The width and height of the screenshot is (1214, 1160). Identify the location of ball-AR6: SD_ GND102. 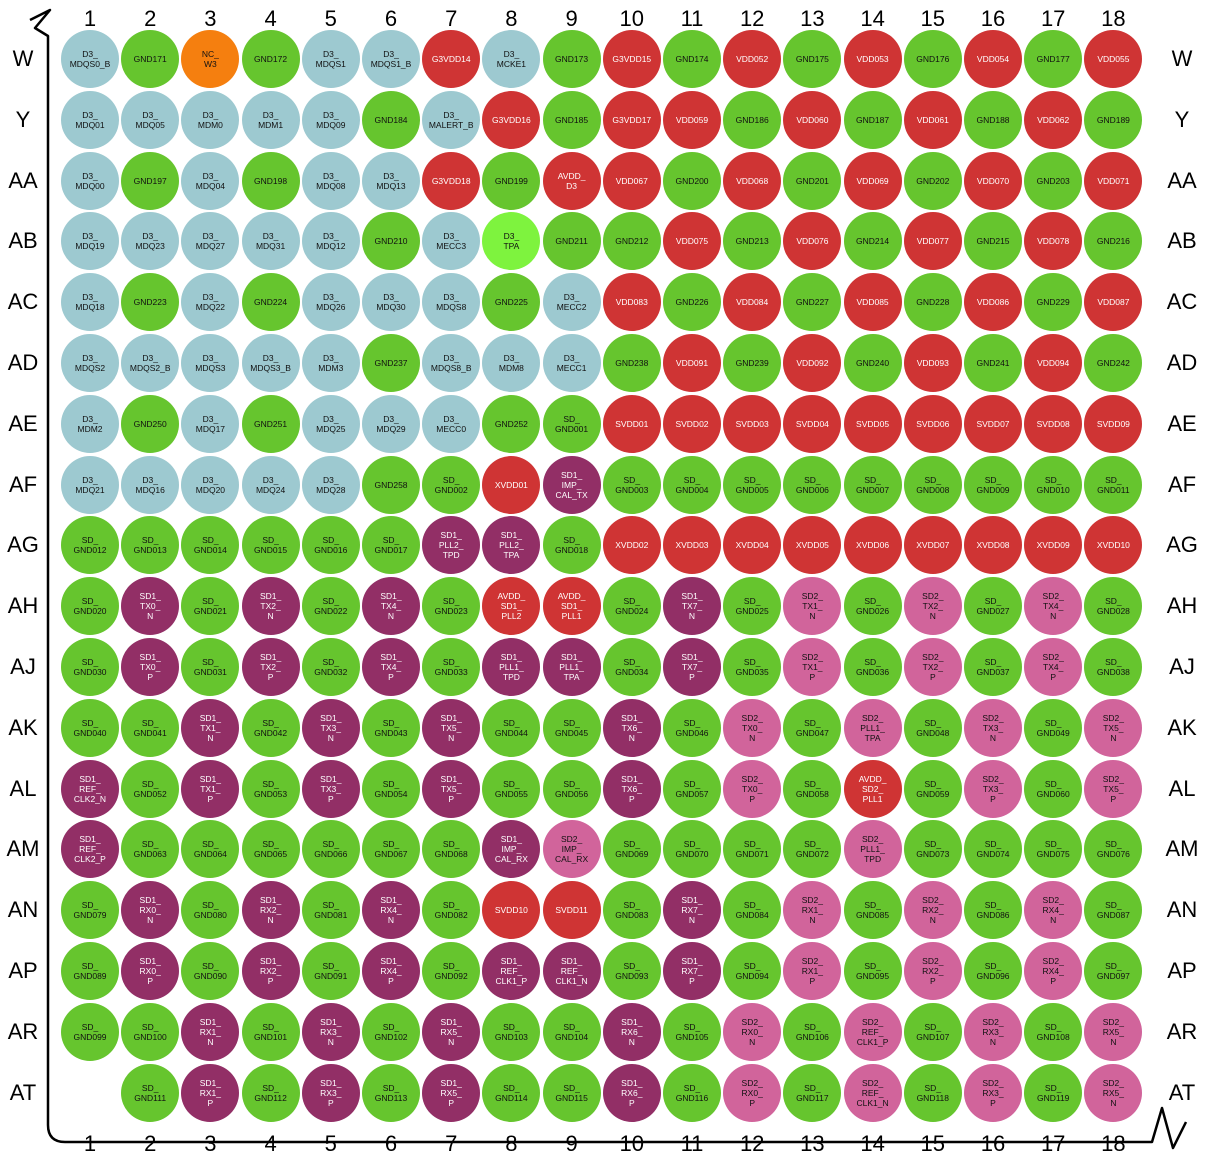
(391, 1031).